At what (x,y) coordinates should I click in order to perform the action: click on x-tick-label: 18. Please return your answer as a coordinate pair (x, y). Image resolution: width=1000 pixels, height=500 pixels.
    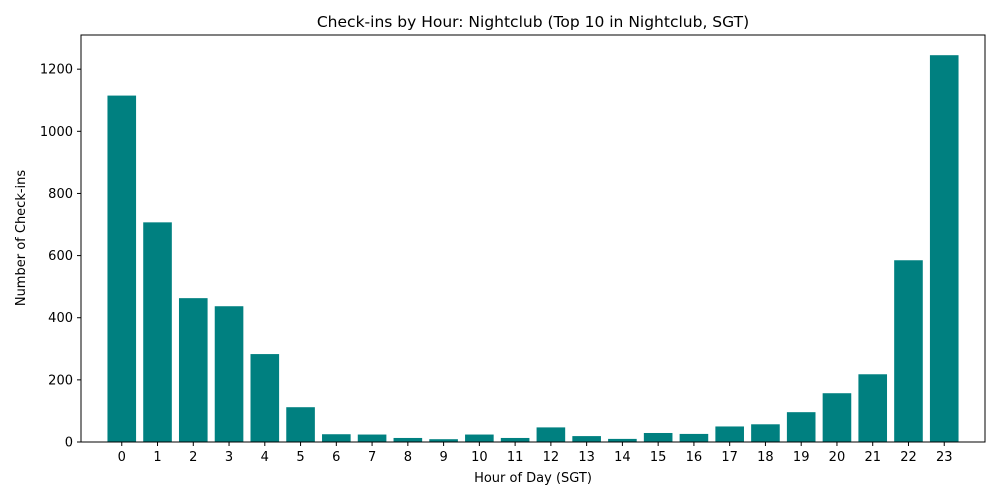
    Looking at the image, I should click on (765, 457).